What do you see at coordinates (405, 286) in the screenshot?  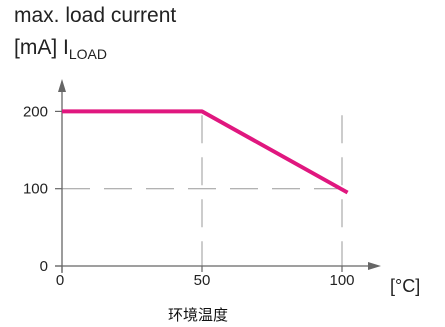 I see `x-axis-unit: [°C]` at bounding box center [405, 286].